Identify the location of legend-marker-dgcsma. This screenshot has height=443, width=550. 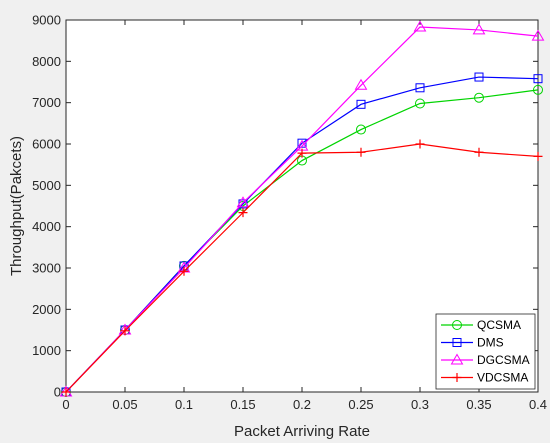
(457, 359).